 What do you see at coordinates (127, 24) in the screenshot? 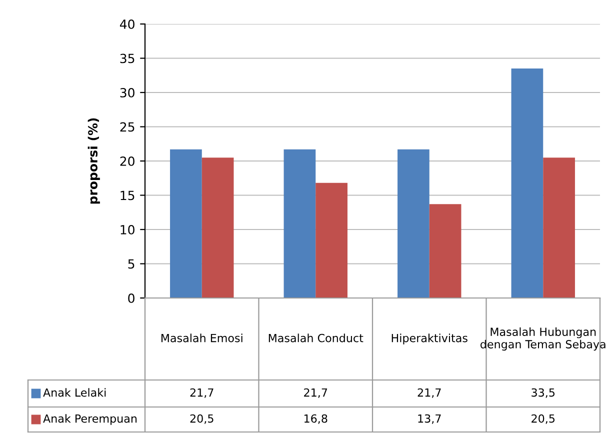
I see `y-tick-label: 40` at bounding box center [127, 24].